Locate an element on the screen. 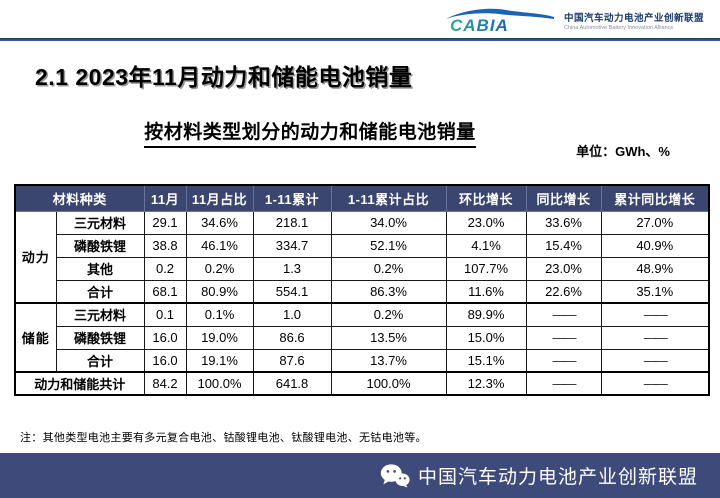 This screenshot has width=720, height=498. unit-label: 单位：GWh、% is located at coordinates (623, 151).